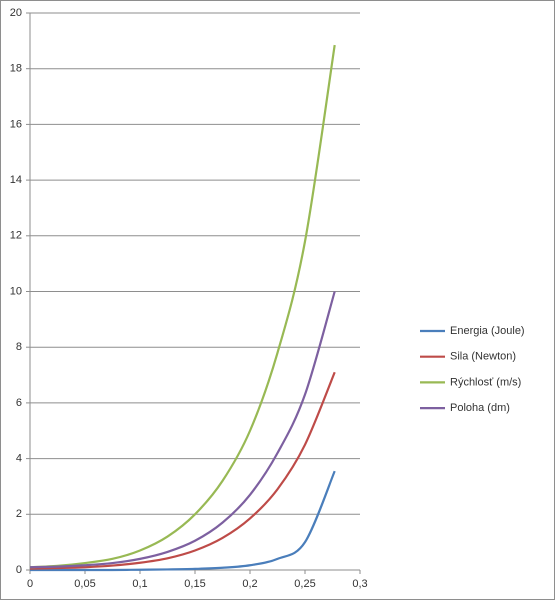 The height and width of the screenshot is (600, 555). What do you see at coordinates (30, 584) in the screenshot?
I see `x-tick-label: 0` at bounding box center [30, 584].